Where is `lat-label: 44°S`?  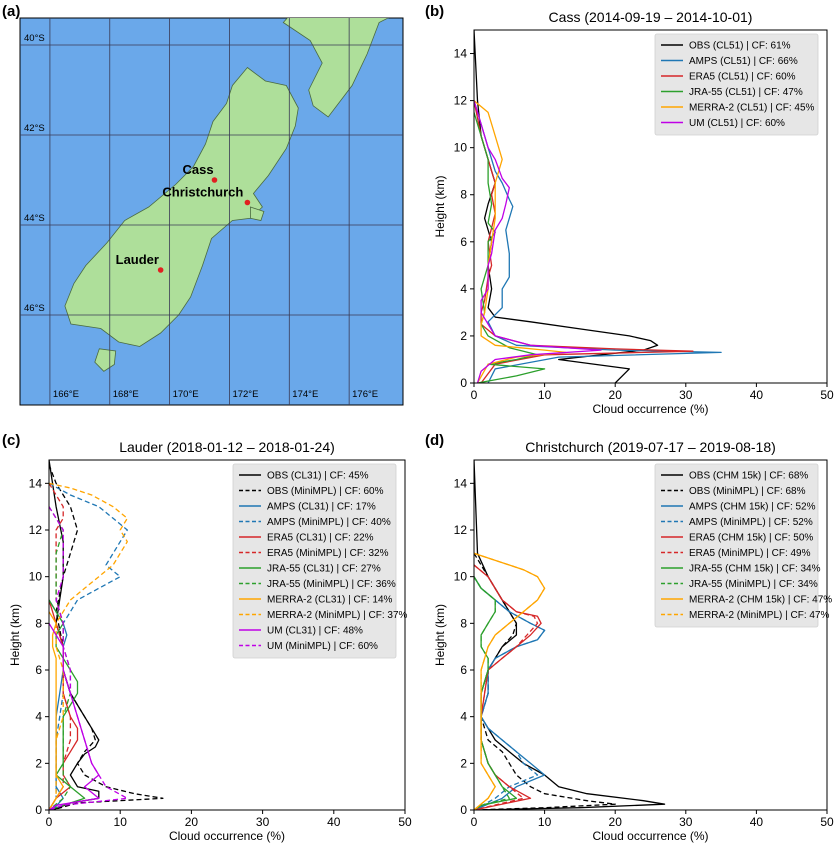
lat-label: 44°S is located at coordinates (34, 218).